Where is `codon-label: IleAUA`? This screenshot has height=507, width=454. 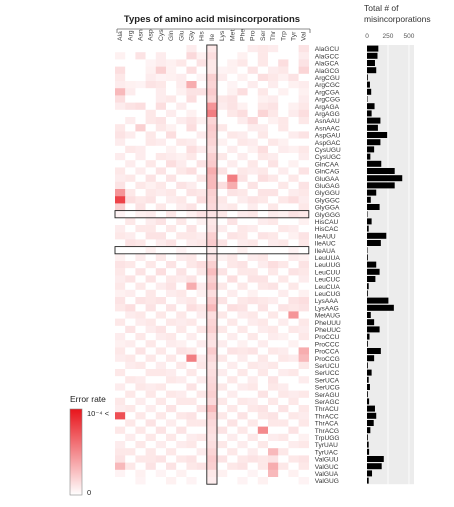 codon-label: IleAUA is located at coordinates (325, 251).